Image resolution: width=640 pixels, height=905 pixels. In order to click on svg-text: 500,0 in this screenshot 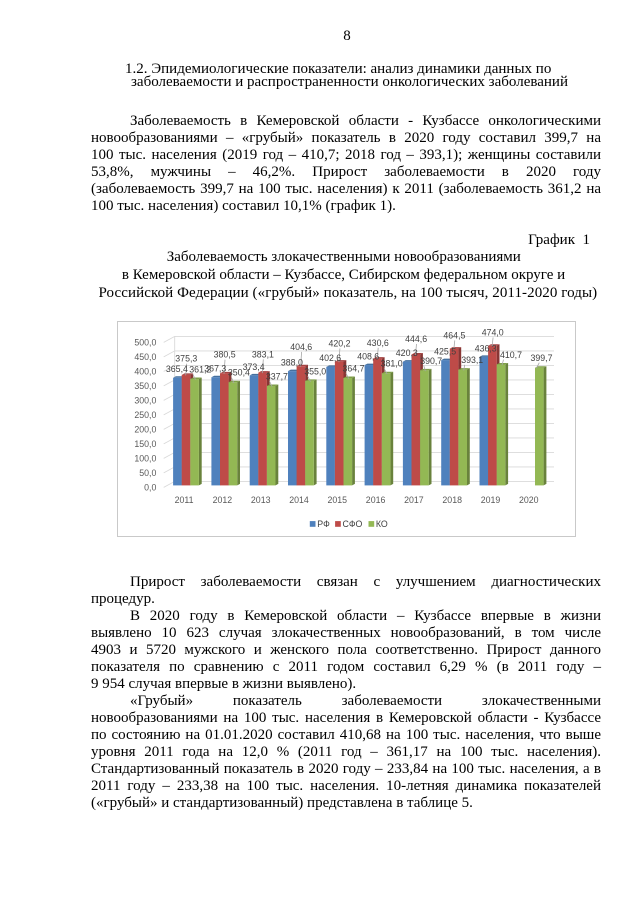, I will do `click(145, 343)`.